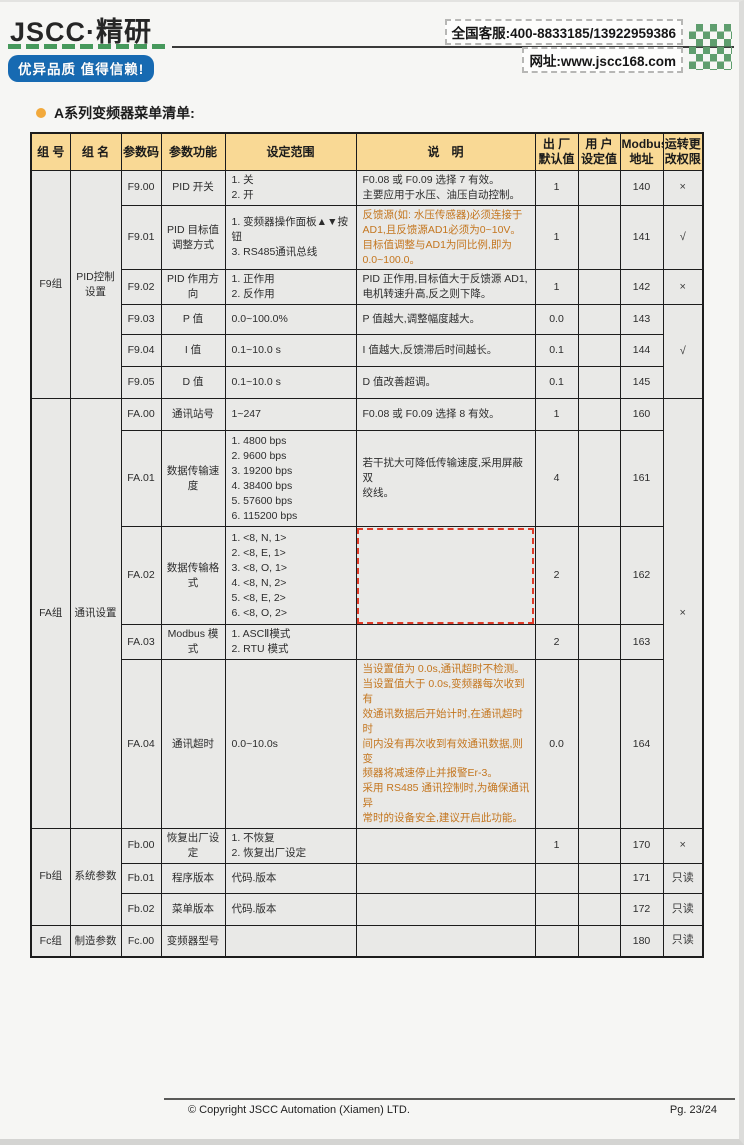 Image resolution: width=744 pixels, height=1145 pixels. I want to click on table-cell: FA.02, so click(141, 576).